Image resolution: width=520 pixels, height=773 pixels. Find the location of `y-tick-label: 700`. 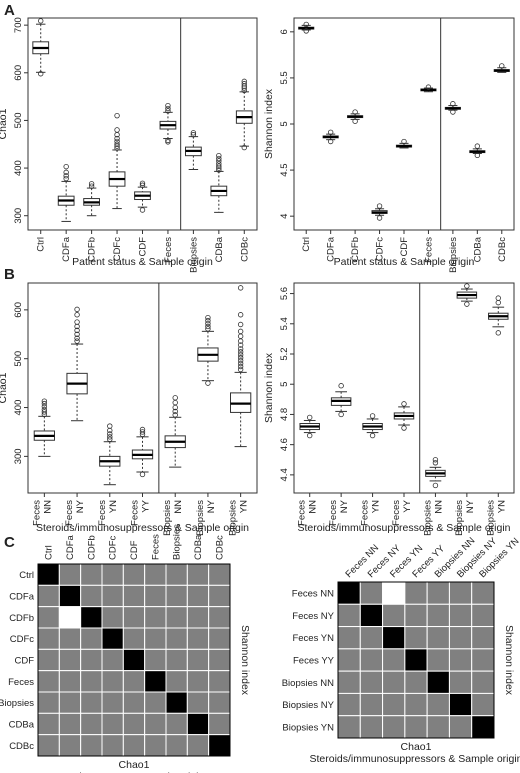

y-tick-label: 700 is located at coordinates (18, 25).